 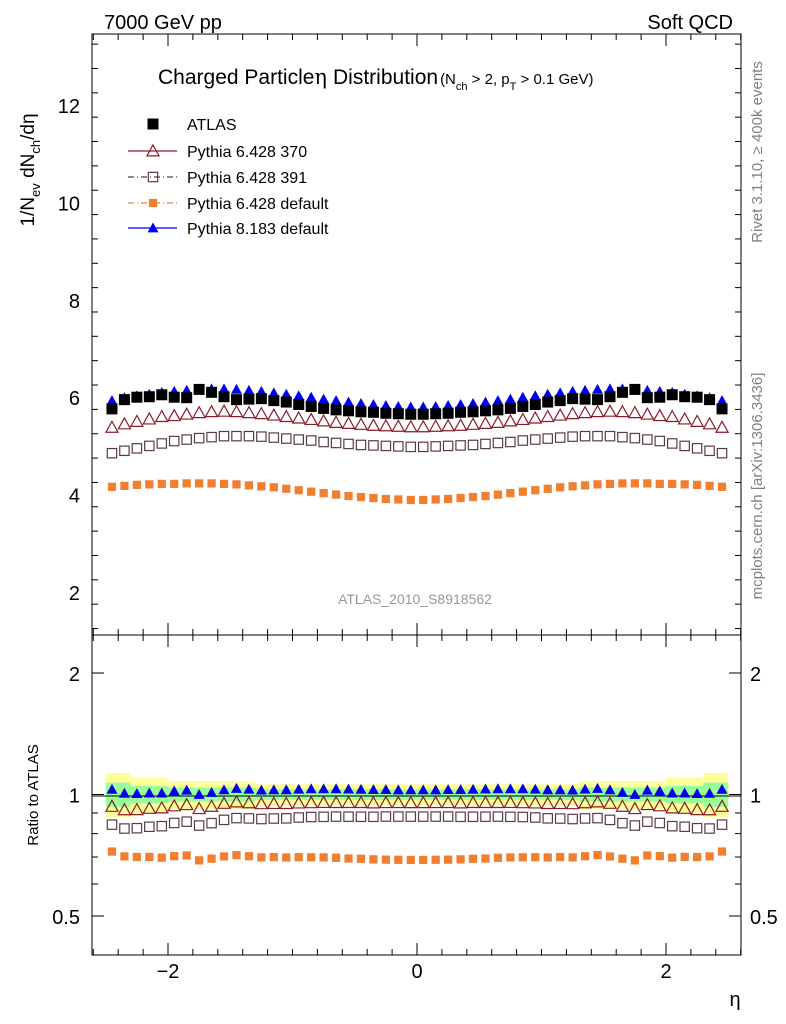 I want to click on y-tick-label: 8, so click(x=74, y=302).